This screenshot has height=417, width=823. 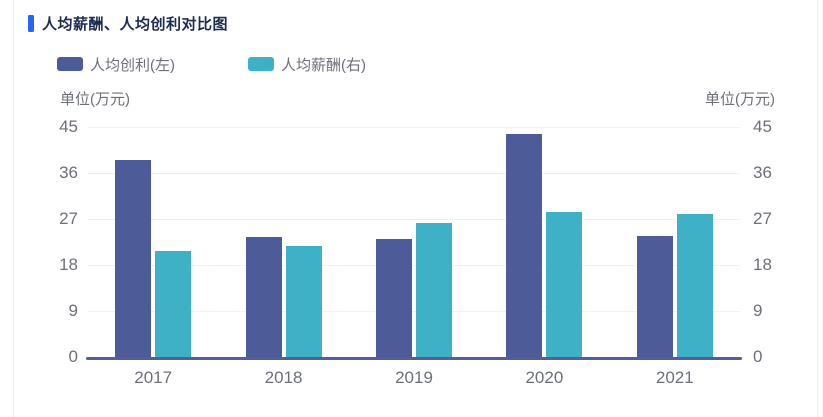 I want to click on x-axis-label: 2021, so click(x=674, y=377).